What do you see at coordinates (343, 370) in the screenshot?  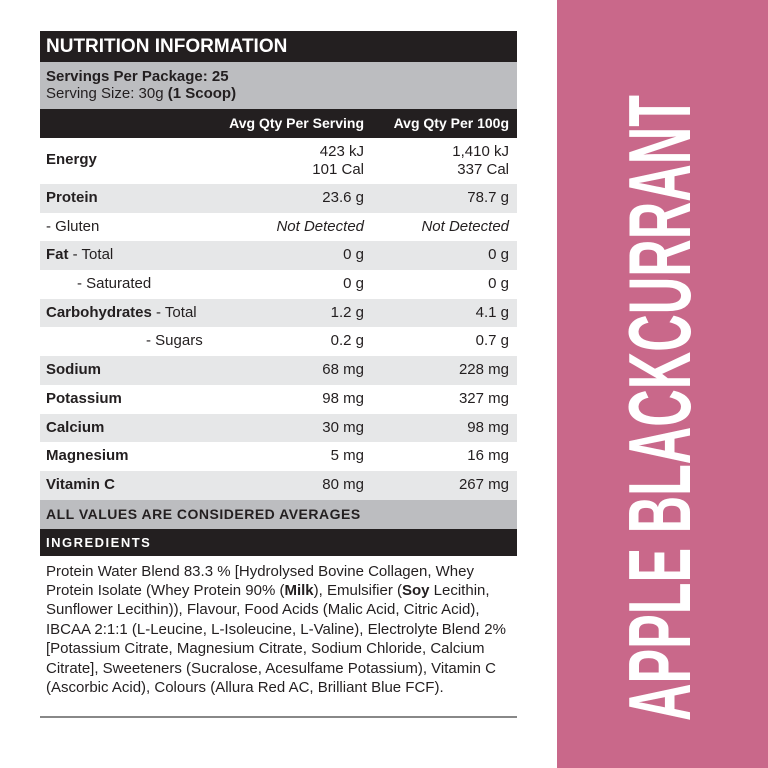 I see `value-per-serving: 68 mg` at bounding box center [343, 370].